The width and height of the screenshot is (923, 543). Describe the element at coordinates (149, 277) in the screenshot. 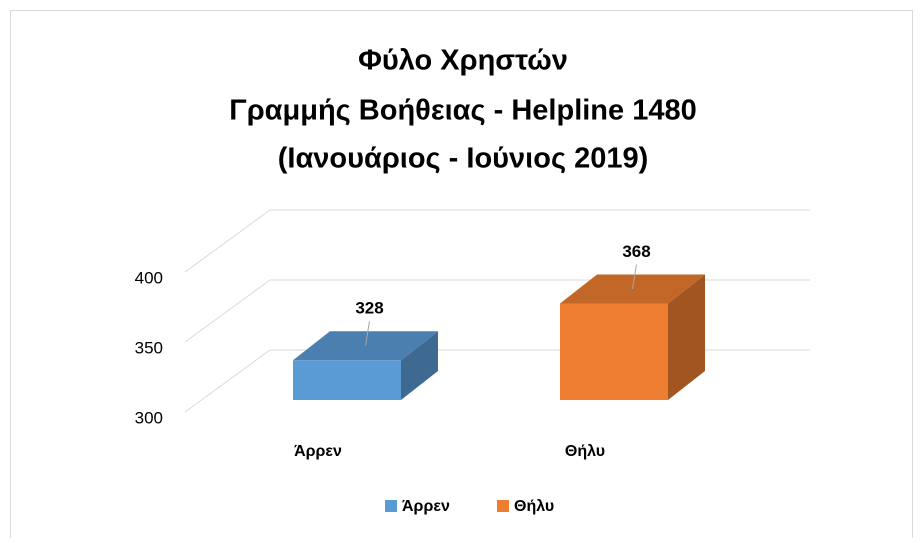

I see `y-tick-label: 400` at that location.